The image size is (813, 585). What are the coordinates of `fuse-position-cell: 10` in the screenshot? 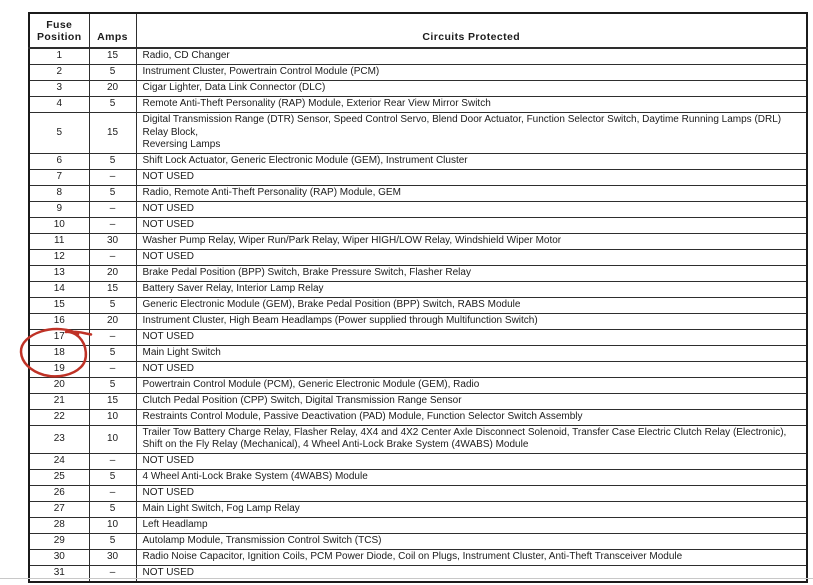 It's located at (59, 225).